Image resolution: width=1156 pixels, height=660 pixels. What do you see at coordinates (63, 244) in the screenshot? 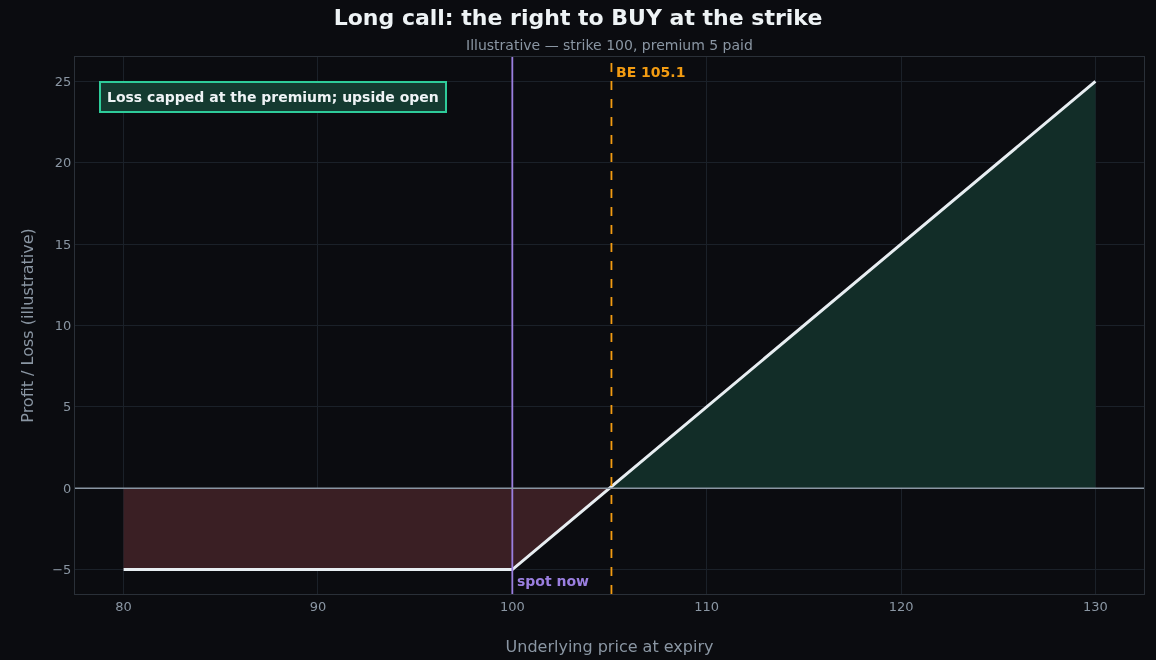
I see `y-tick-label: 15` at bounding box center [63, 244].